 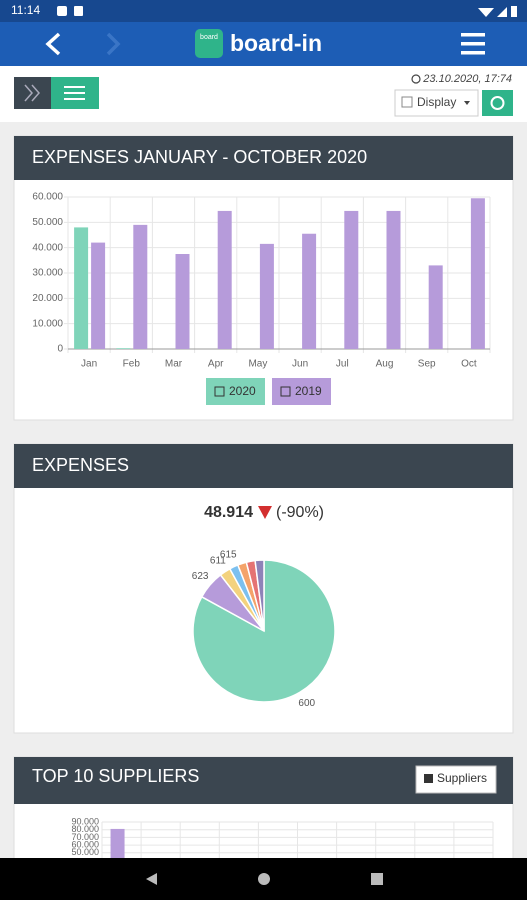 I want to click on y-tick-label: 70.000, so click(x=85, y=837).